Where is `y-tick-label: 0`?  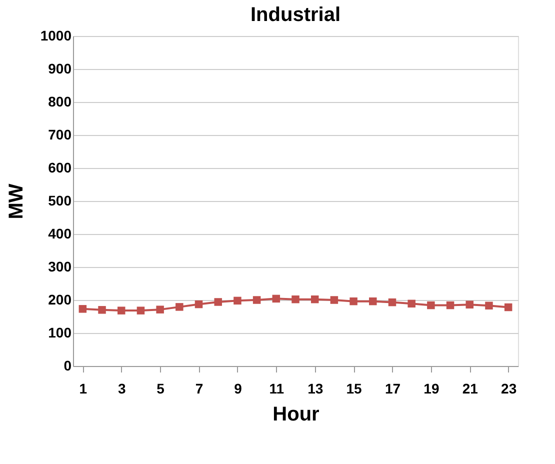 y-tick-label: 0 is located at coordinates (68, 366).